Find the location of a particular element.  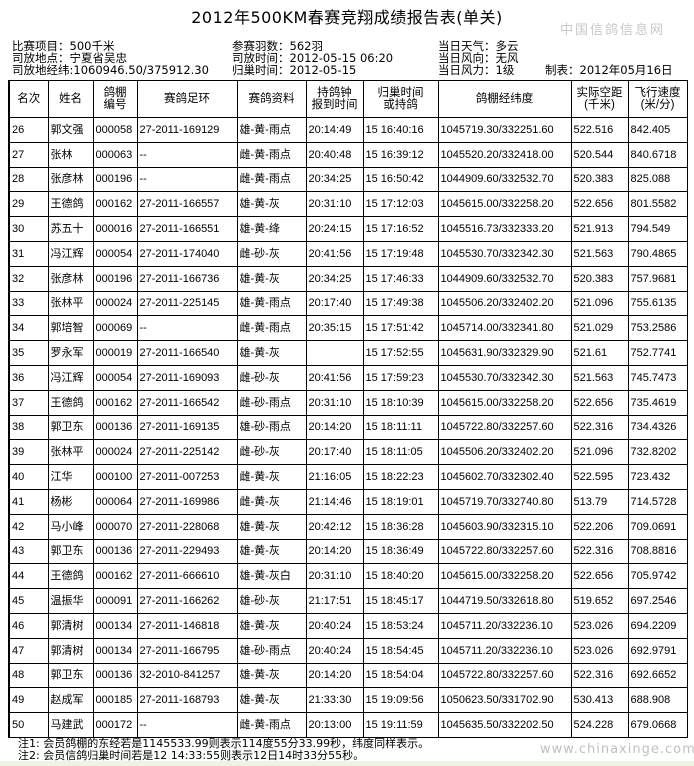

table-cell: 20:41:56 is located at coordinates (334, 377).